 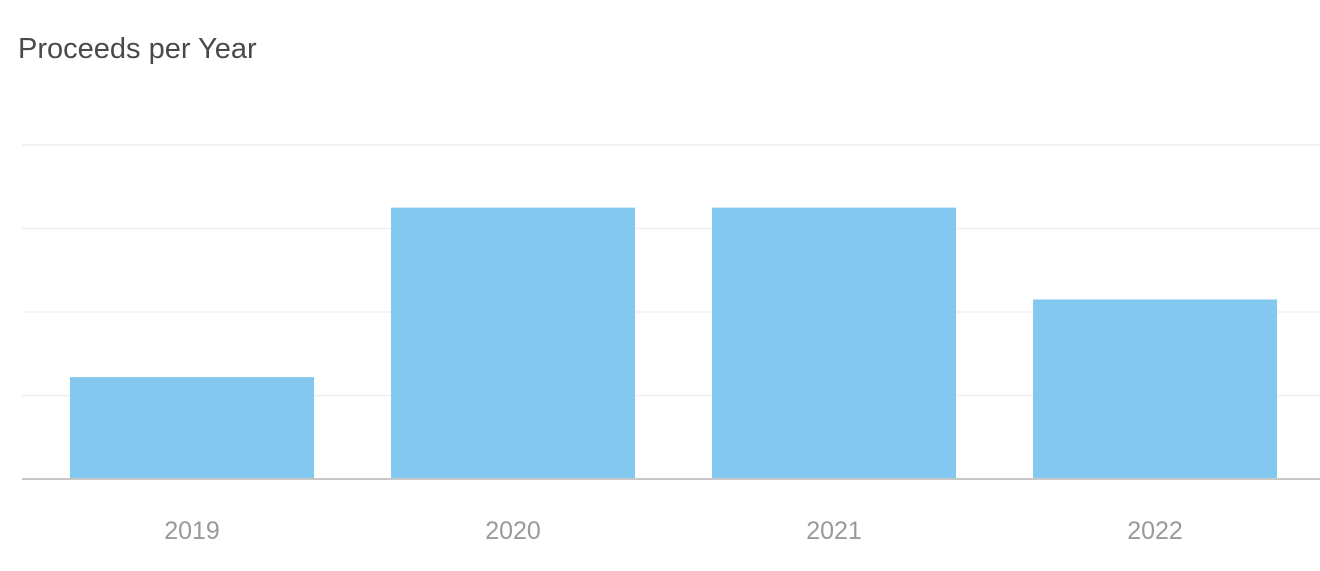 I want to click on bar-2022, so click(x=1155, y=389).